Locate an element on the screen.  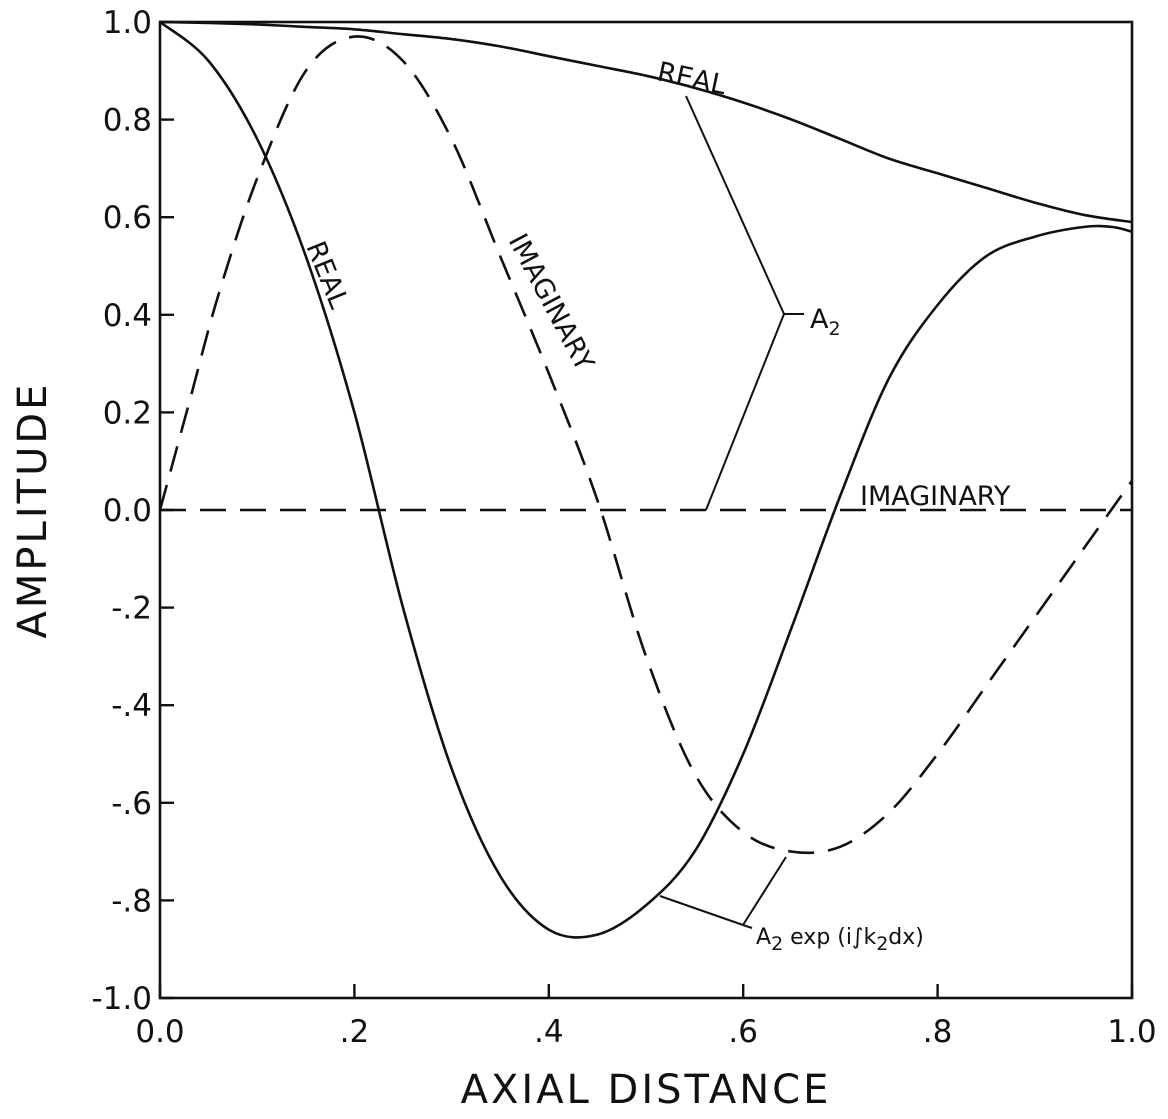
label-real-left: REAL is located at coordinates (327, 275).